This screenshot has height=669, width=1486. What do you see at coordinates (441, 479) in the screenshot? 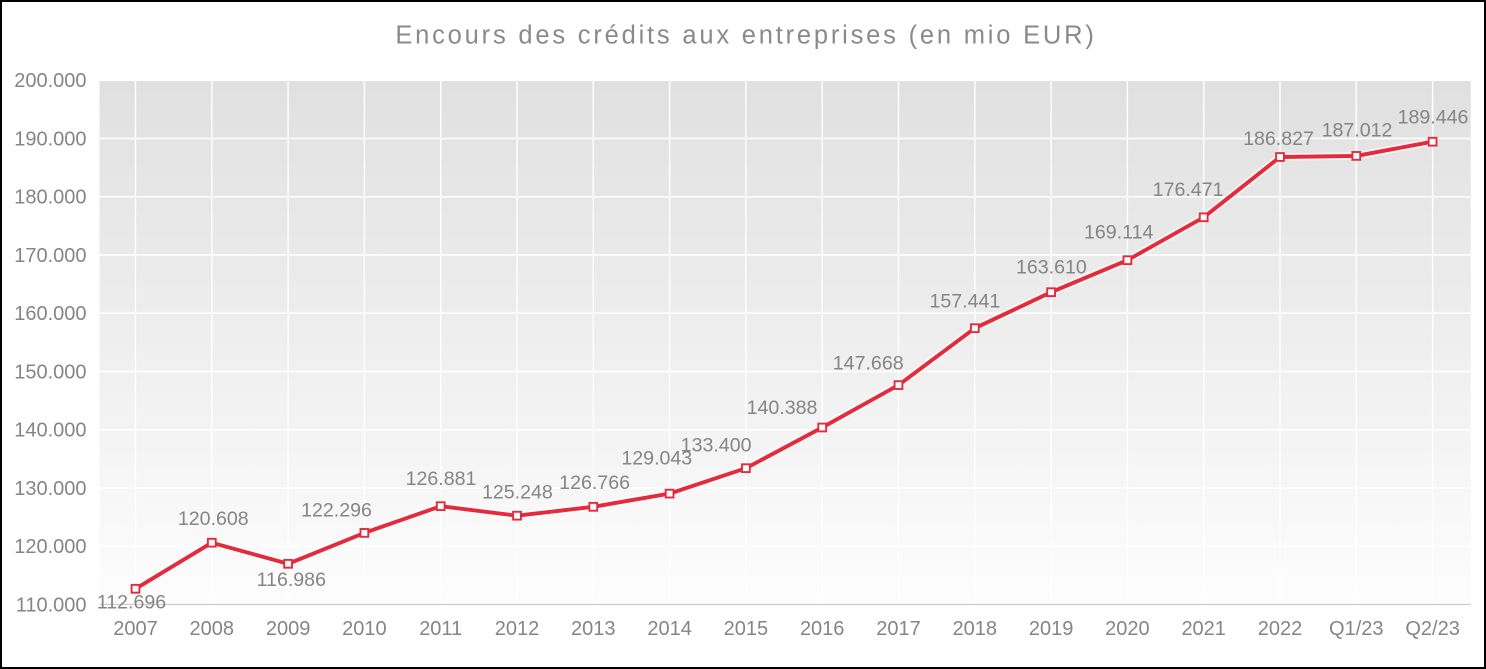
I see `svg-text: 126.881` at bounding box center [441, 479].